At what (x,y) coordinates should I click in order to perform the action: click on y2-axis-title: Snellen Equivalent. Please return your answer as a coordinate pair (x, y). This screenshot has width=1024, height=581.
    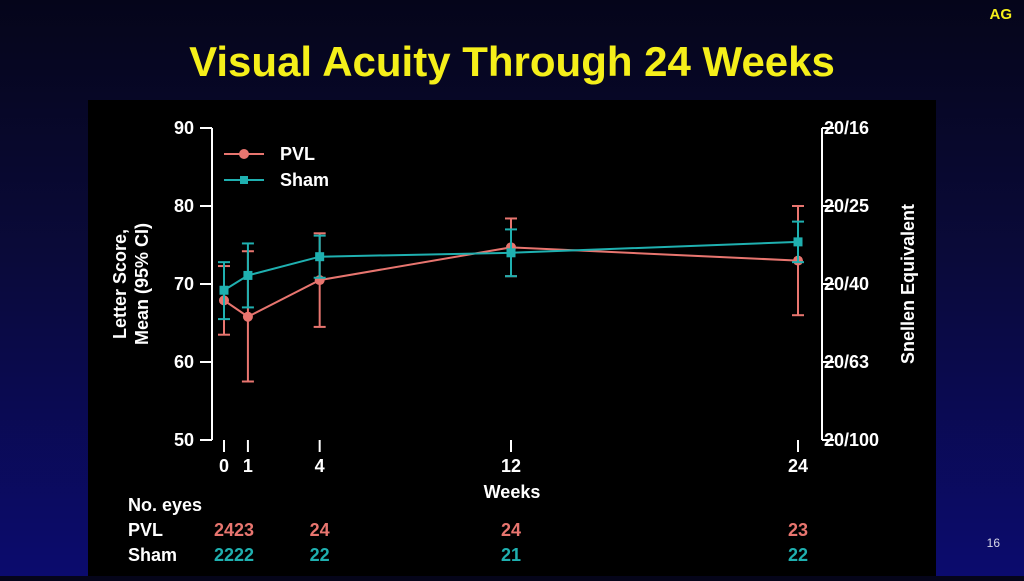
    Looking at the image, I should click on (908, 284).